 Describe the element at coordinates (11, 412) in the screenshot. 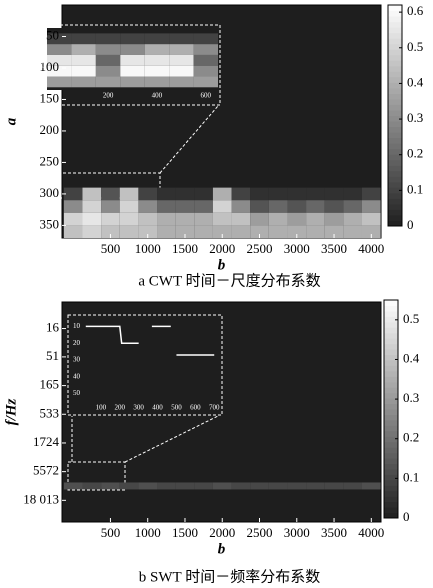

I see `y-axis-label: f/Hz` at that location.